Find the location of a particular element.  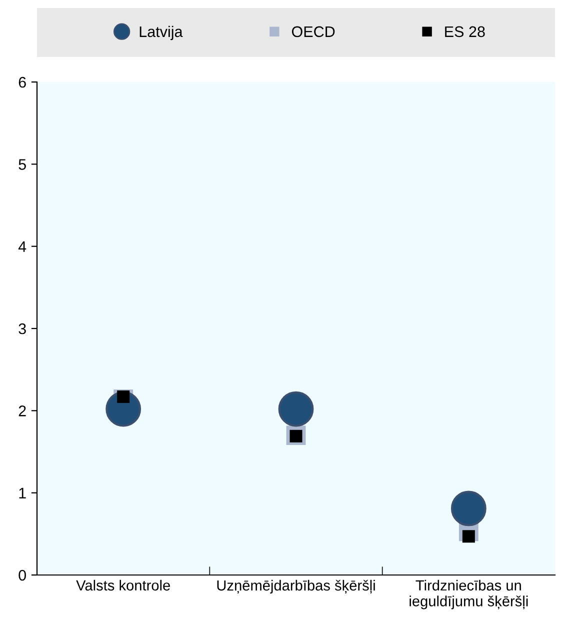

y-tick-label: 4 is located at coordinates (22, 246).